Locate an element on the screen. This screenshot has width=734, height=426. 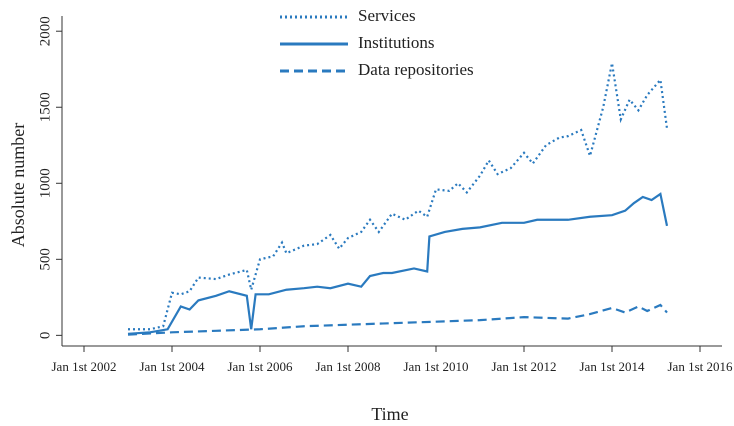
legend-label: Services is located at coordinates (387, 15).